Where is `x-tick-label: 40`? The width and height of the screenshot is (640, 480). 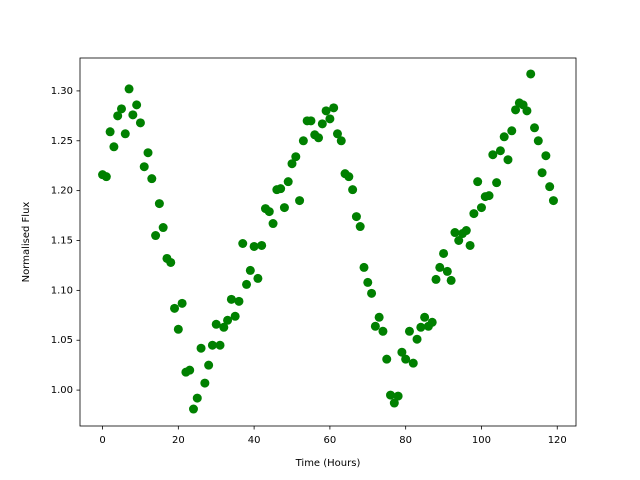 x-tick-label: 40 is located at coordinates (254, 440).